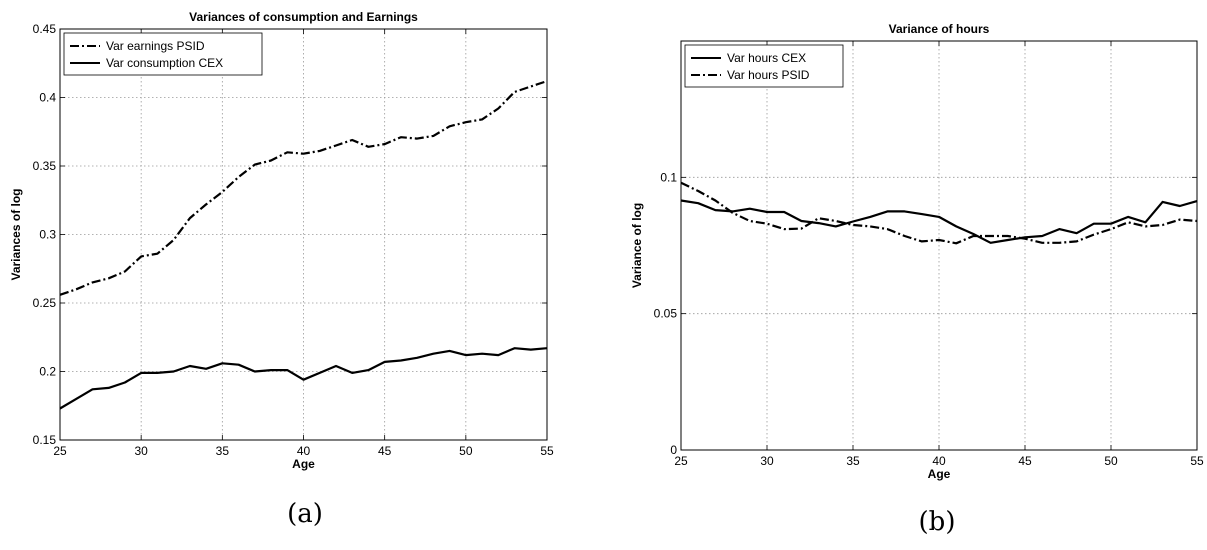  Describe the element at coordinates (681, 461) in the screenshot. I see `chart-2-x-tick-label: 25` at that location.